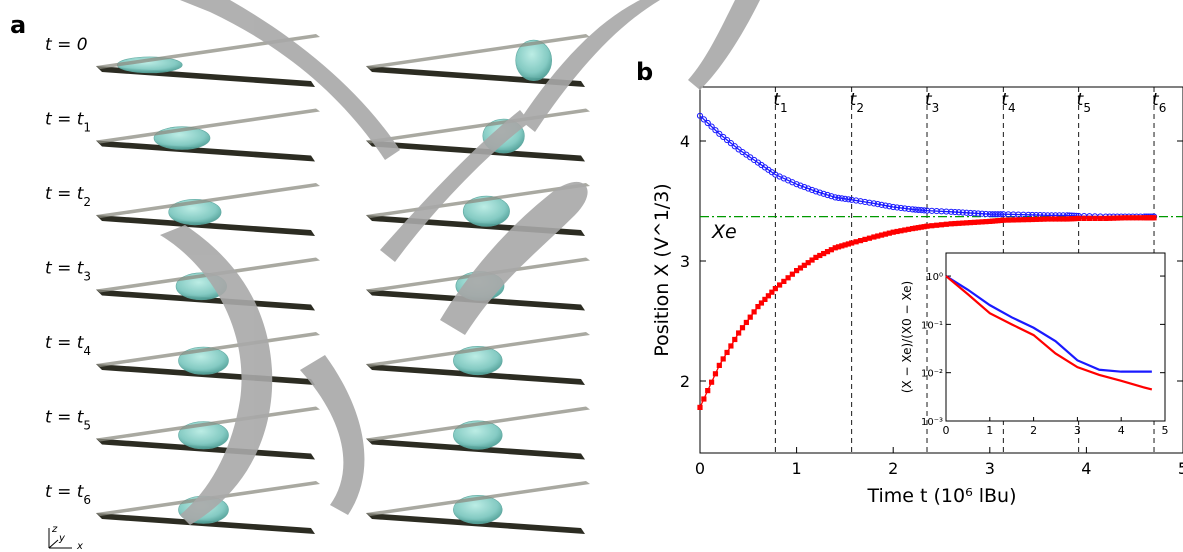 Image resolution: width=1183 pixels, height=552 pixels. What do you see at coordinates (87, 351) in the screenshot?
I see `time-label-subscript: 4` at bounding box center [87, 351].